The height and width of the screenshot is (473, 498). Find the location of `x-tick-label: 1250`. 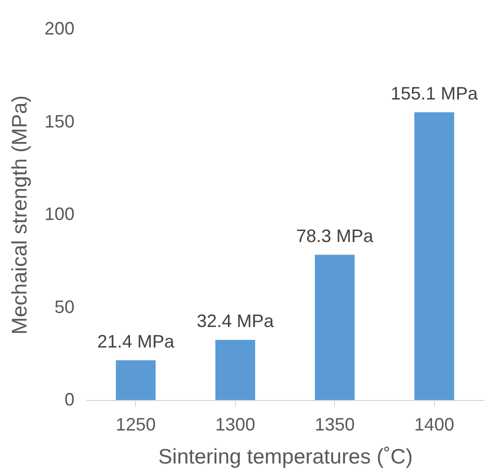

x-tick-label: 1250 is located at coordinates (136, 424).